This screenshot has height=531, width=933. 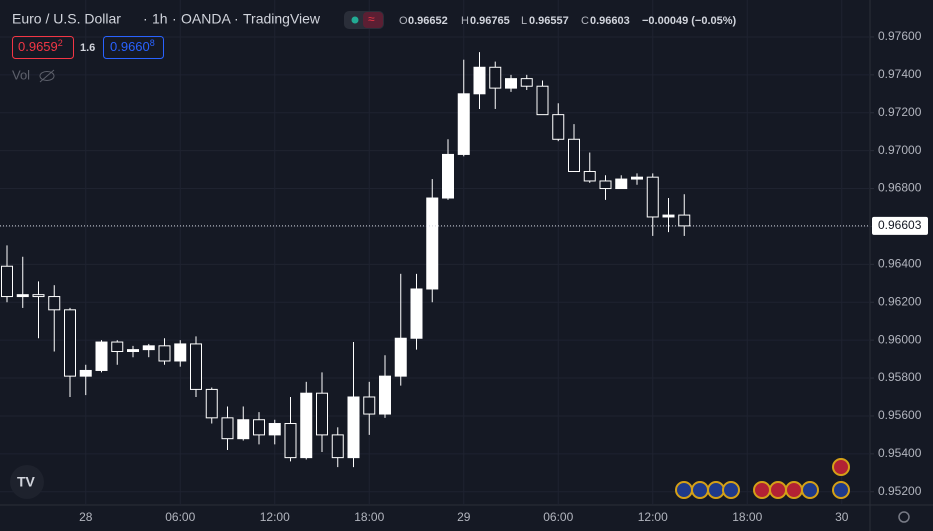 I want to click on h-label: H, so click(x=465, y=21).